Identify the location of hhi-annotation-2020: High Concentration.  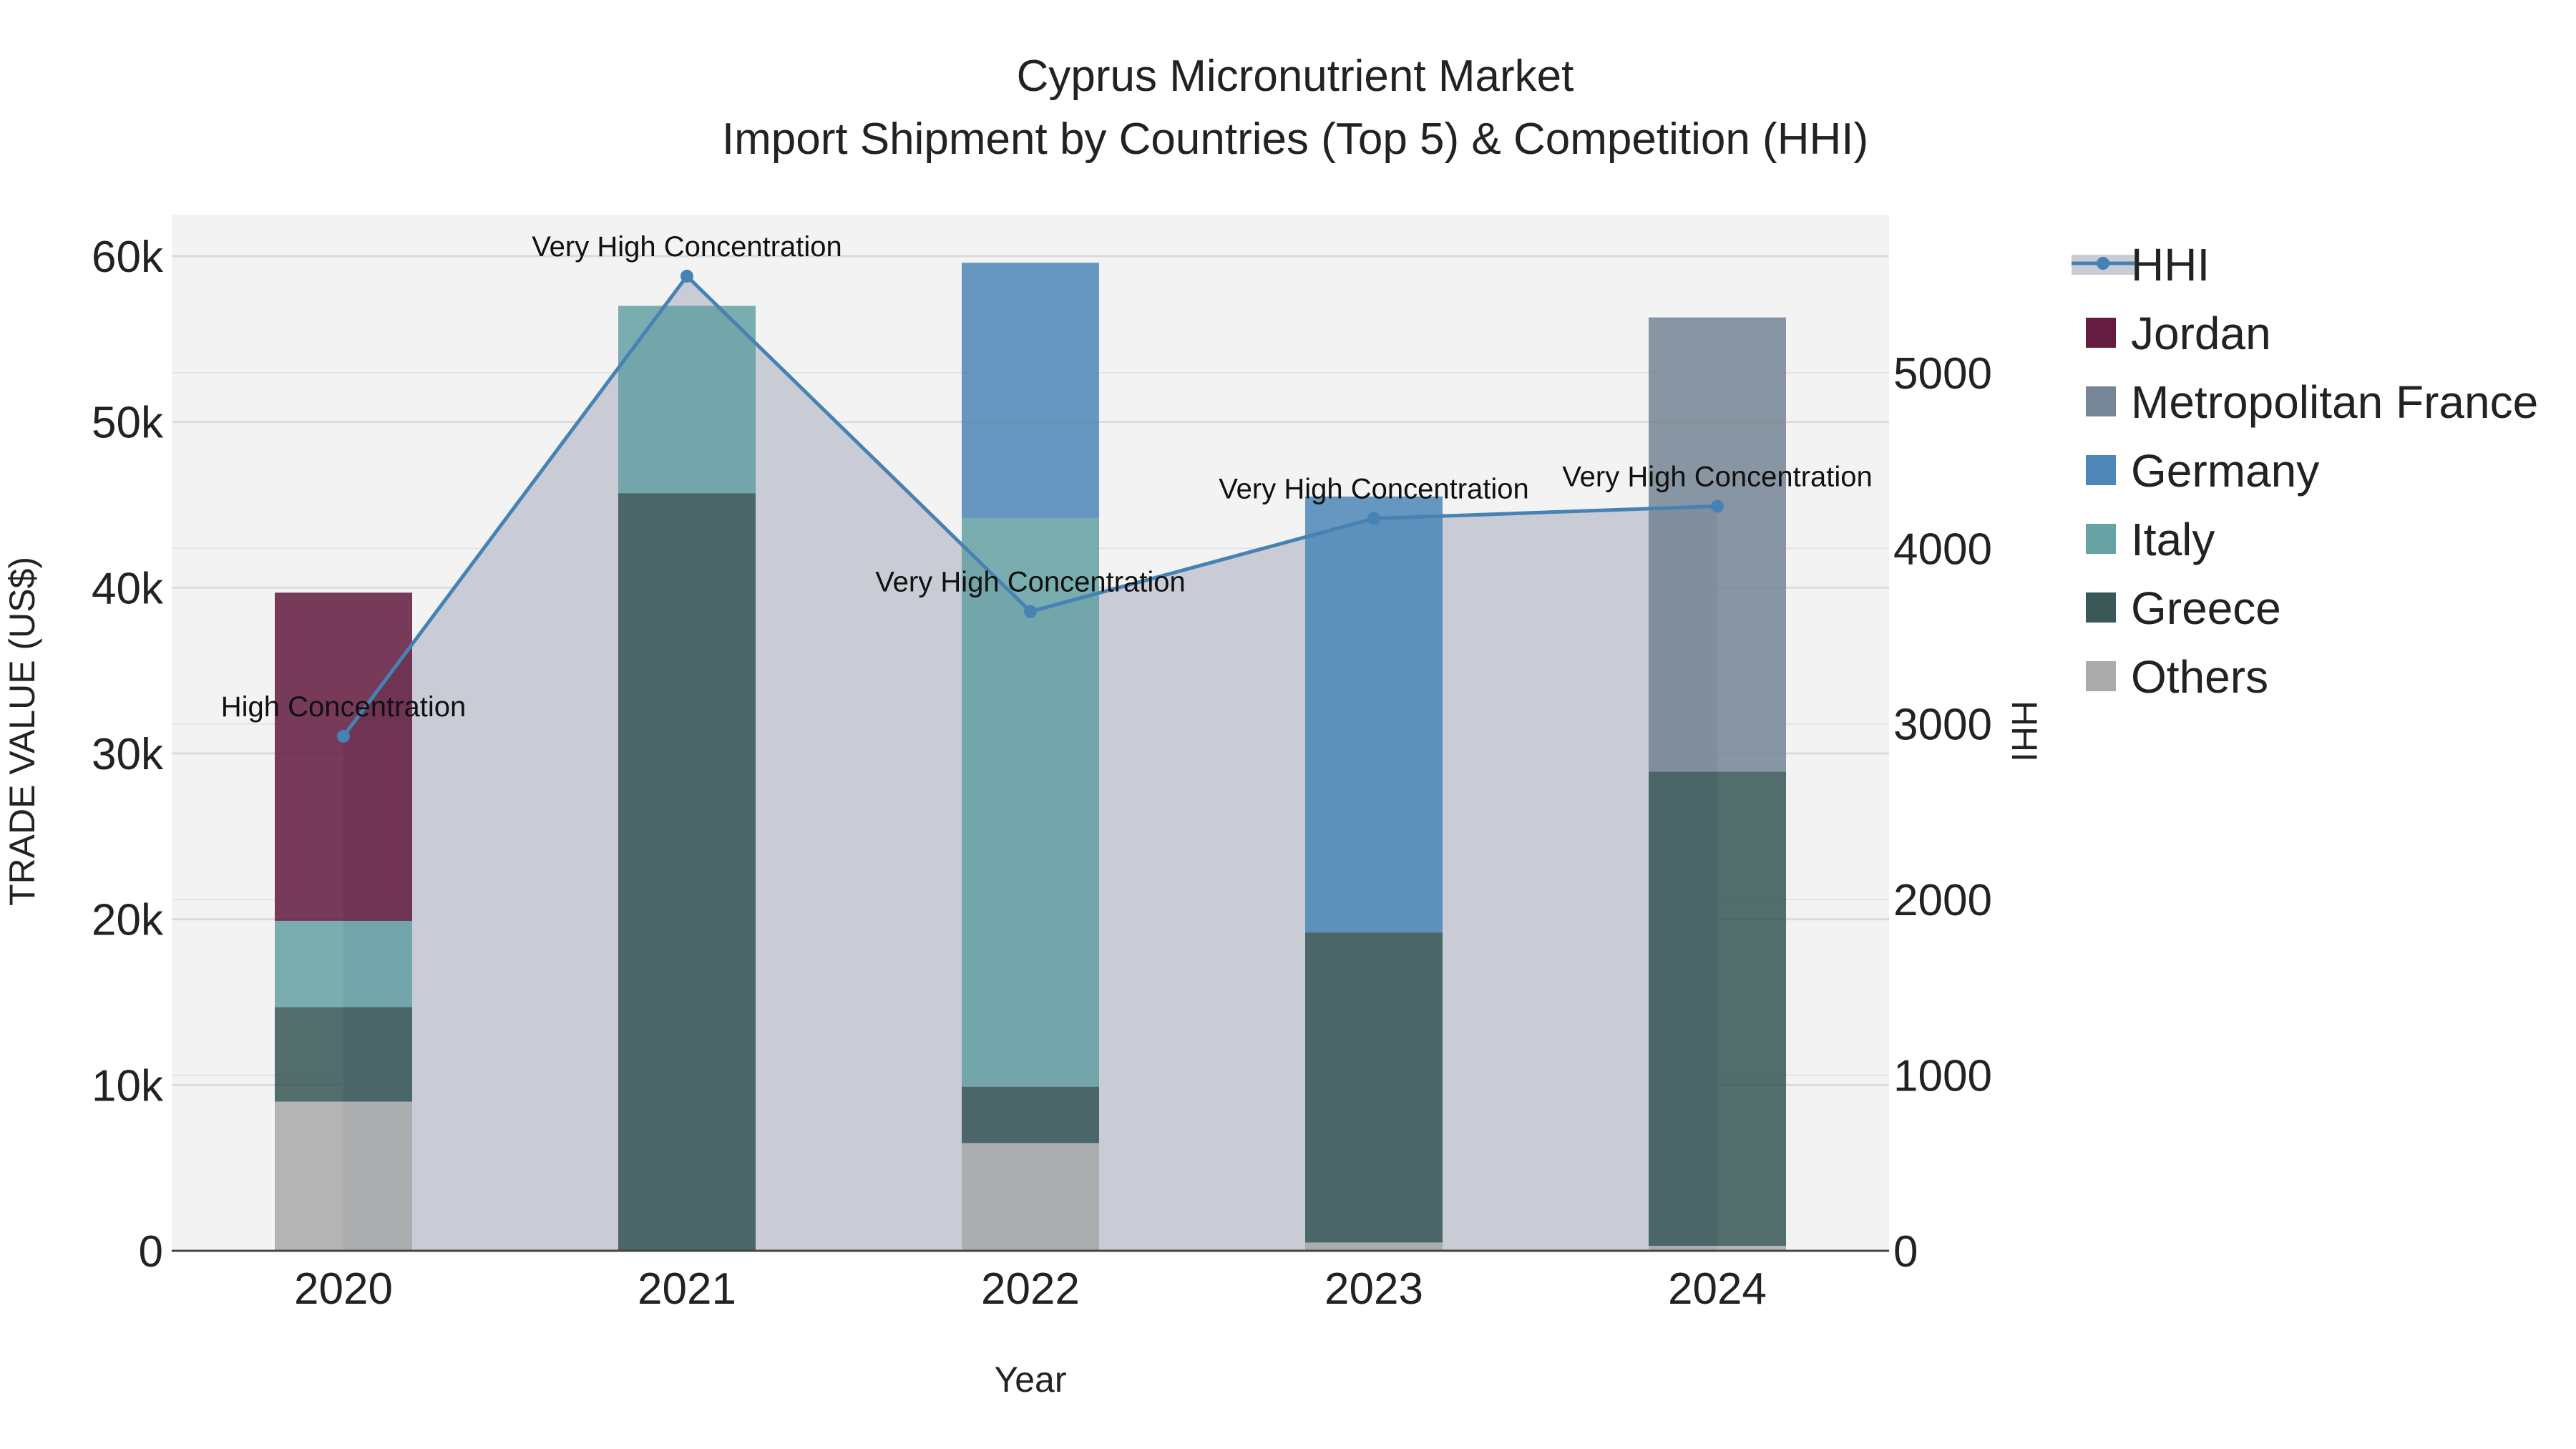
(343, 707).